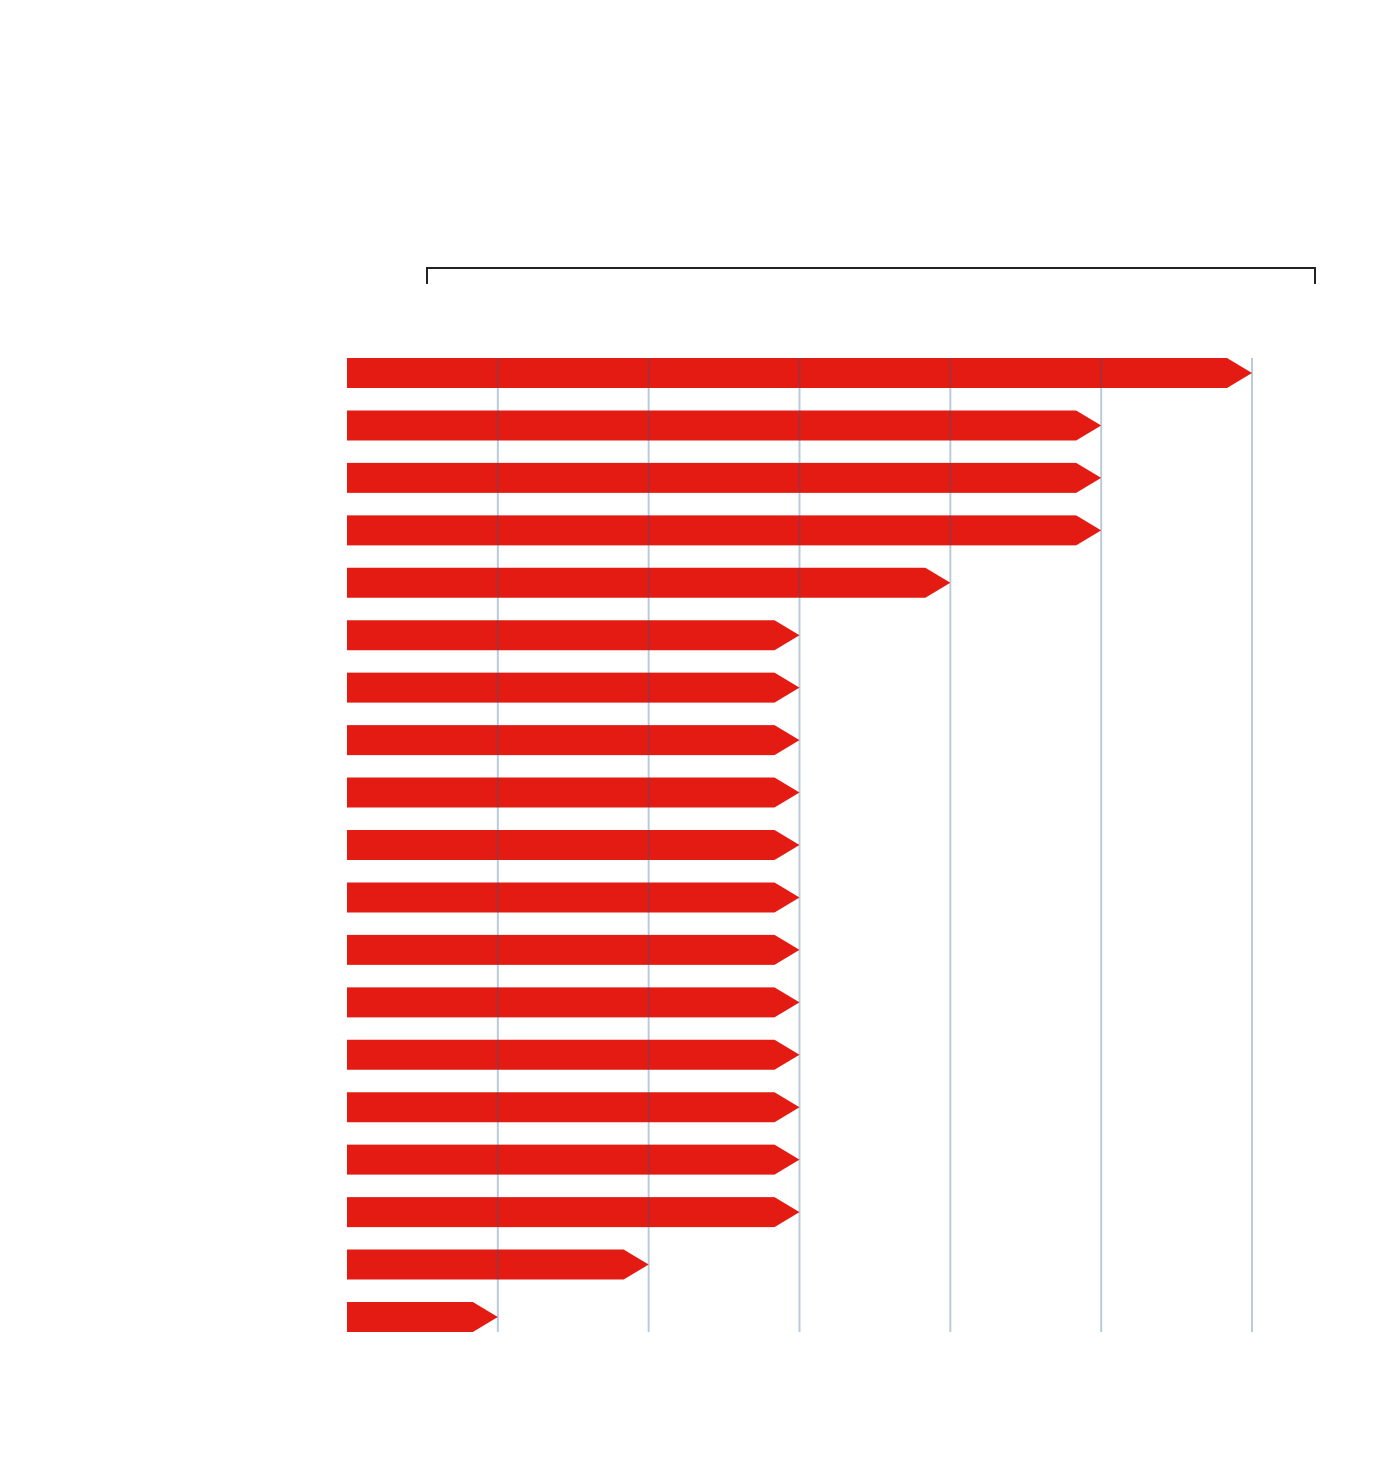  Describe the element at coordinates (871, 275) in the screenshot. I see `bracket` at that location.